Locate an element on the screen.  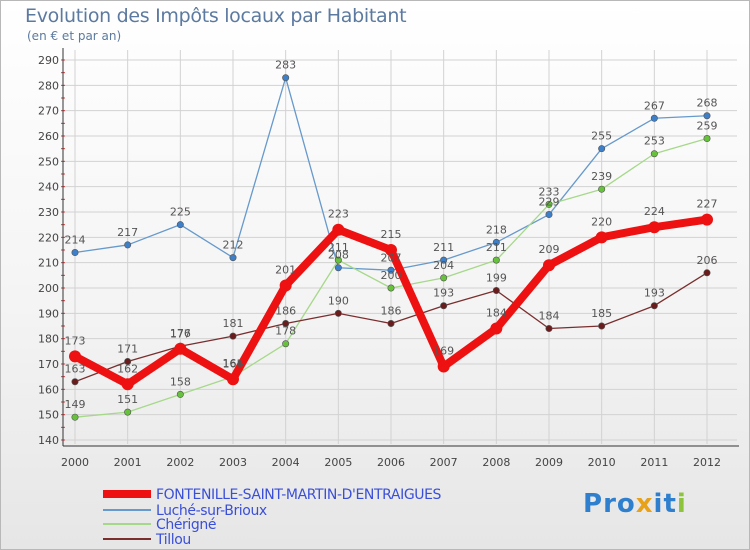
y-tick-label: 290 is located at coordinates (48, 60).